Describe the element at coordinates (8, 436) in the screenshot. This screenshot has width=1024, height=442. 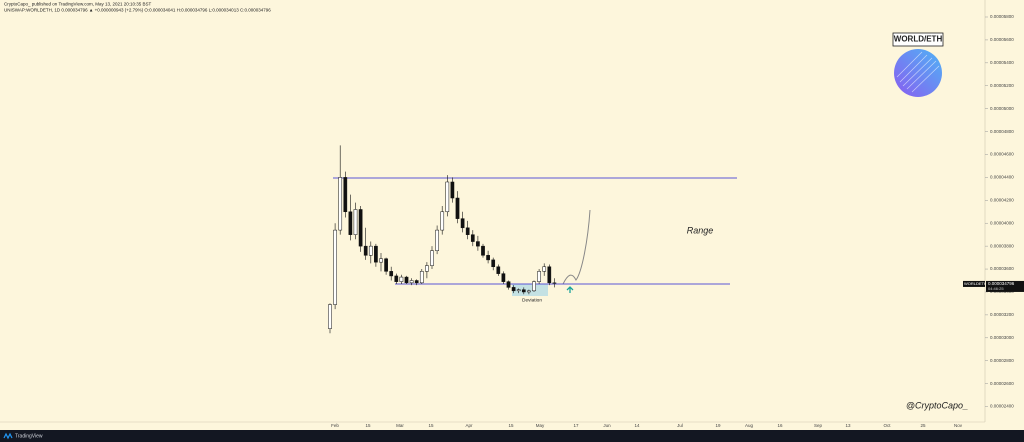
I see `footer-logo` at that location.